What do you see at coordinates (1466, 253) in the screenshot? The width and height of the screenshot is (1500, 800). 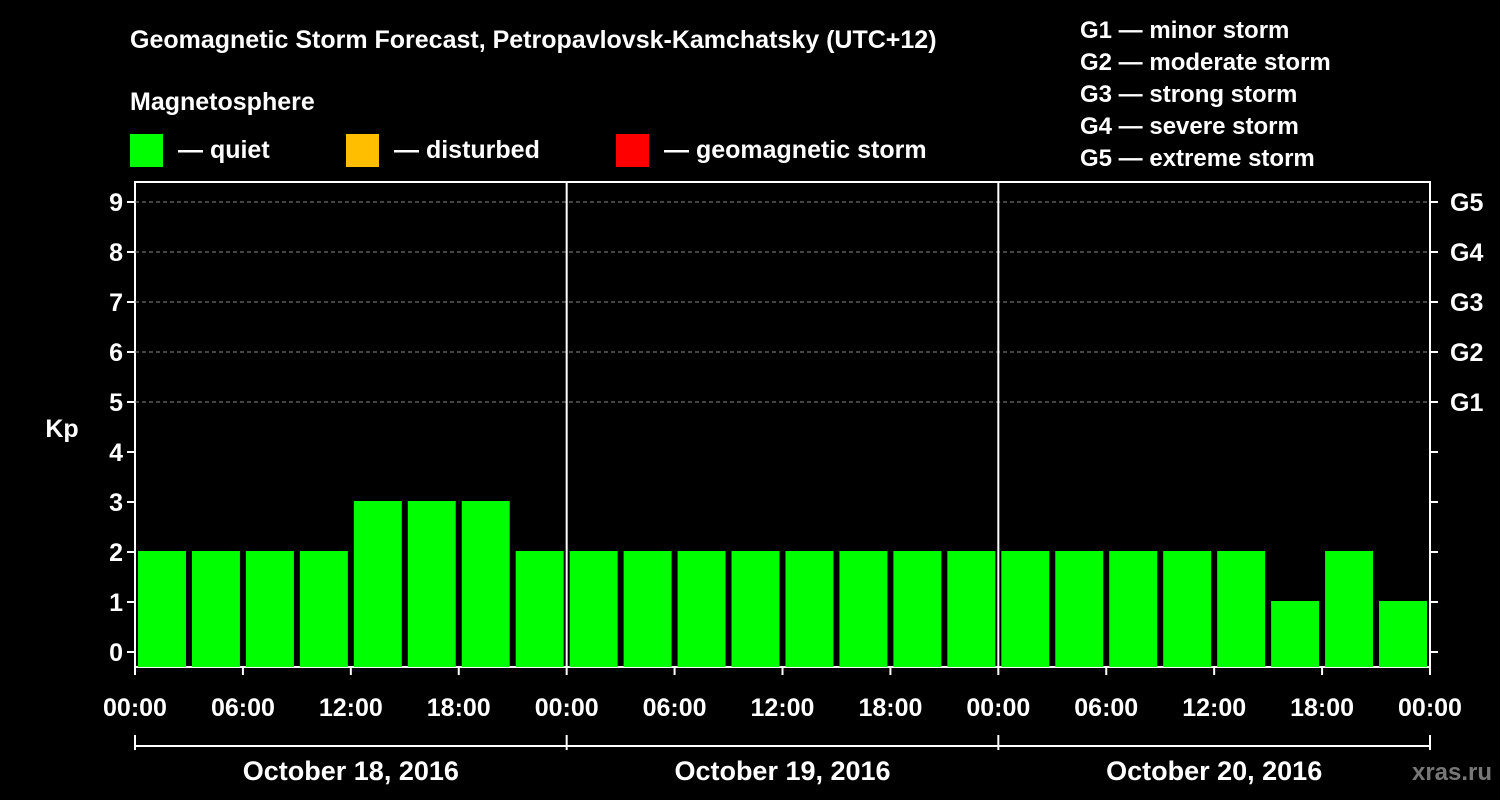 I see `storm-level-label: G4` at bounding box center [1466, 253].